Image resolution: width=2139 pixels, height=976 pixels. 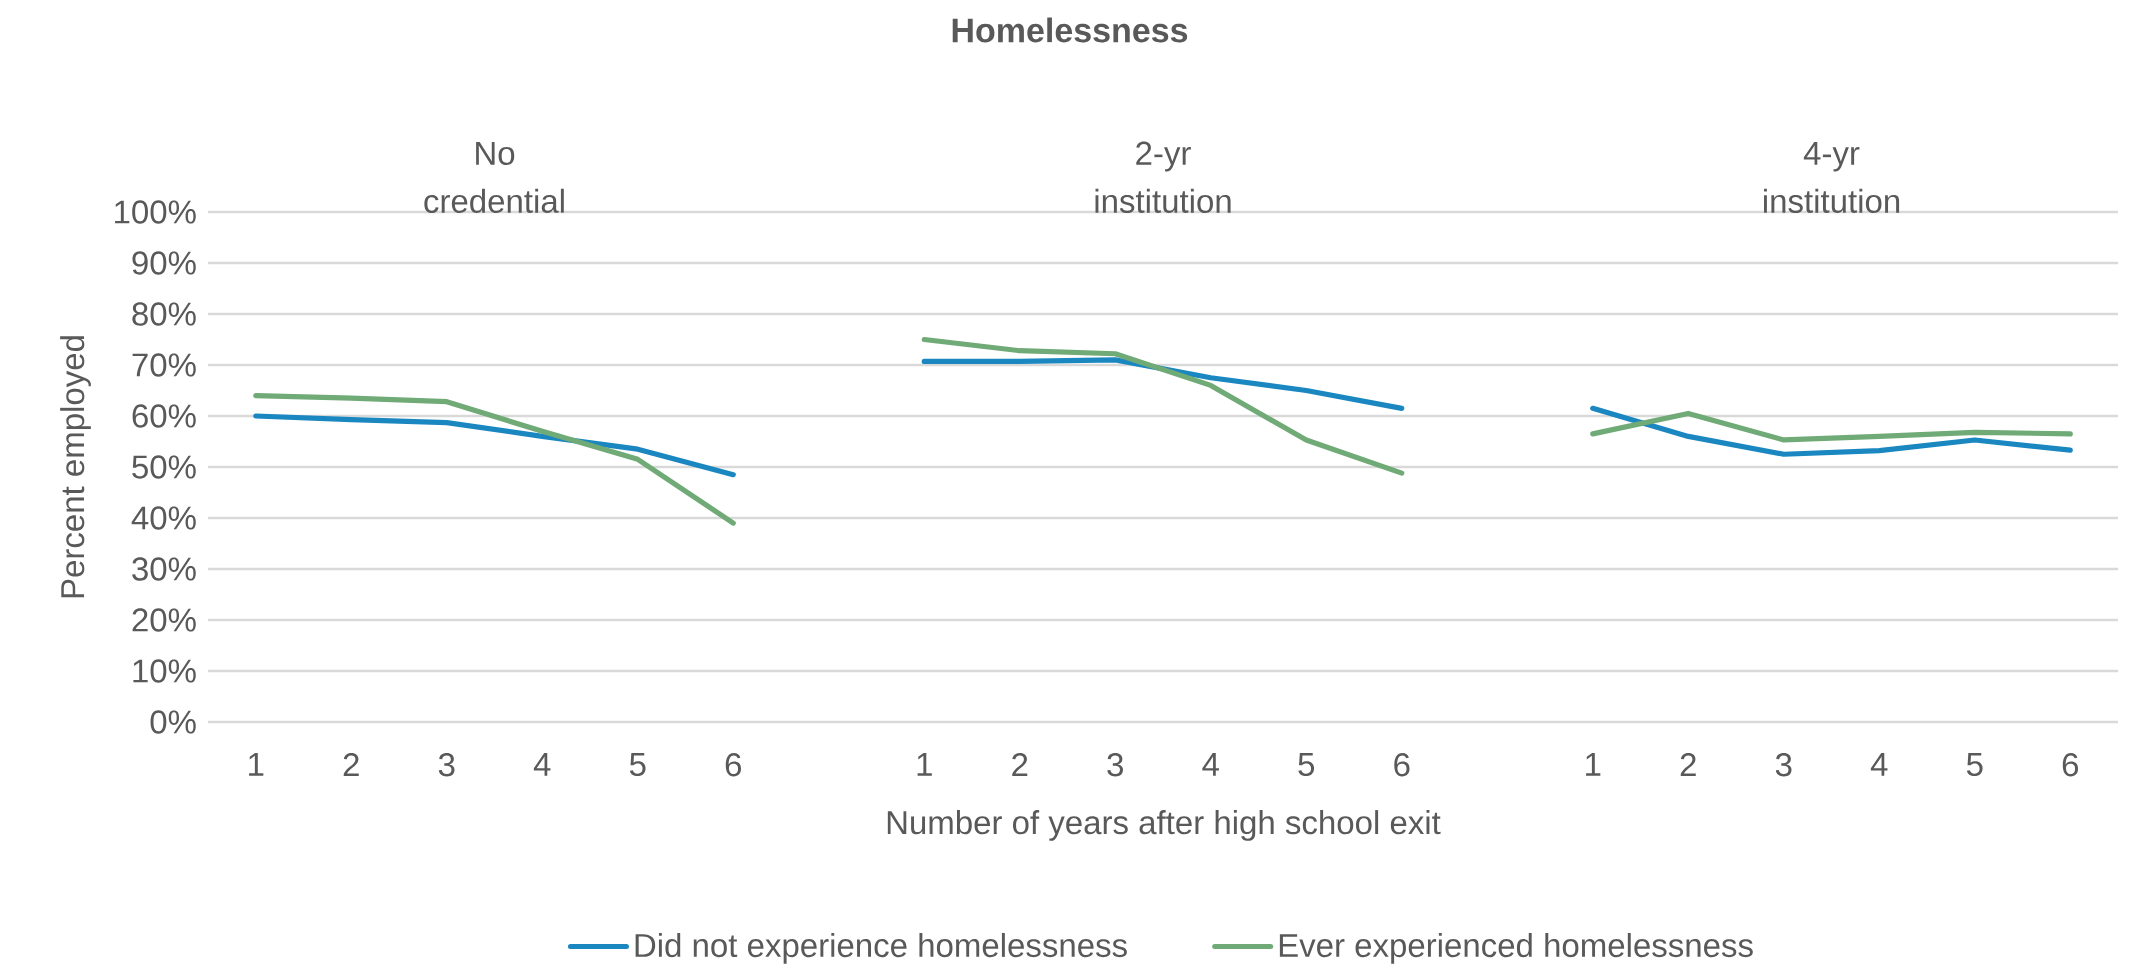 What do you see at coordinates (163, 518) in the screenshot?
I see `y-tick-label: 40%` at bounding box center [163, 518].